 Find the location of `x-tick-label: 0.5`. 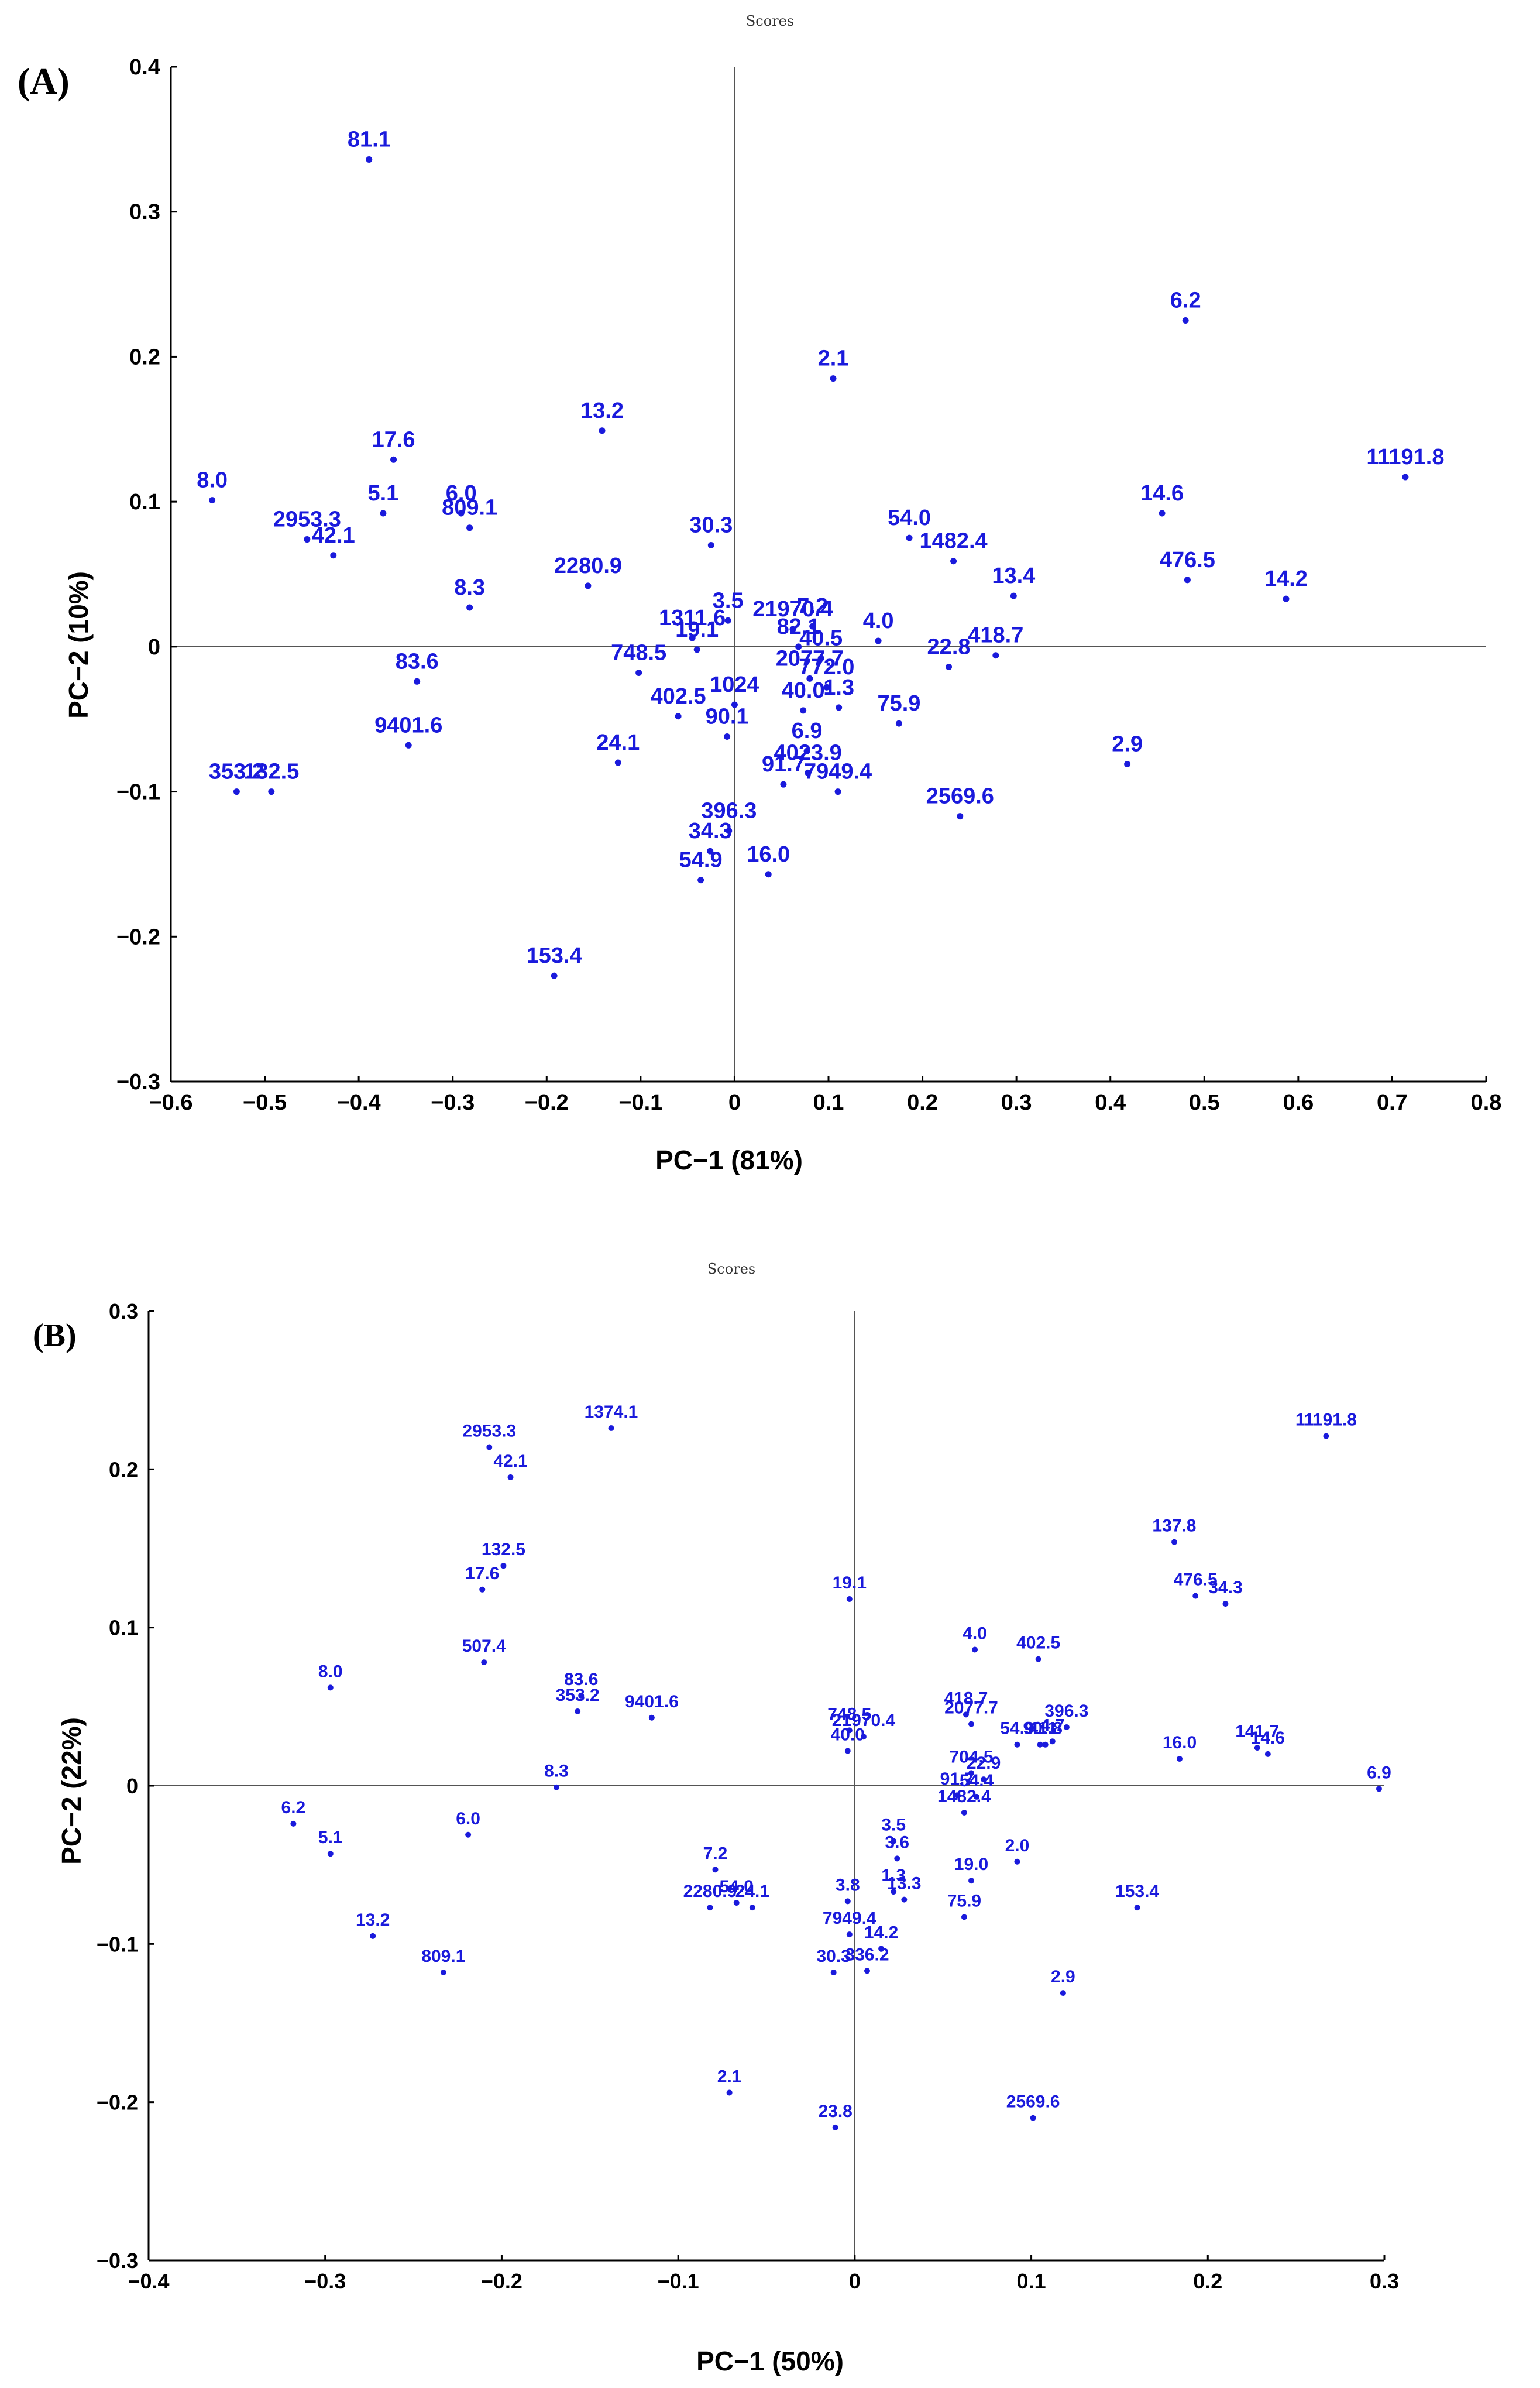

x-tick-label: 0.5 is located at coordinates (1204, 1103).